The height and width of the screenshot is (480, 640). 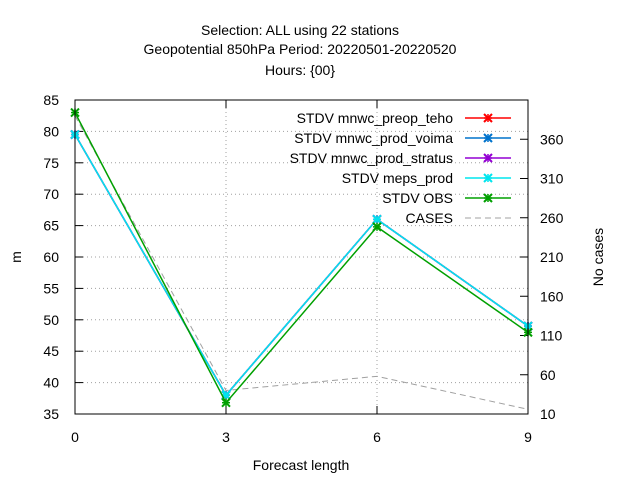 I want to click on y2-tick-label: 260, so click(x=552, y=218).